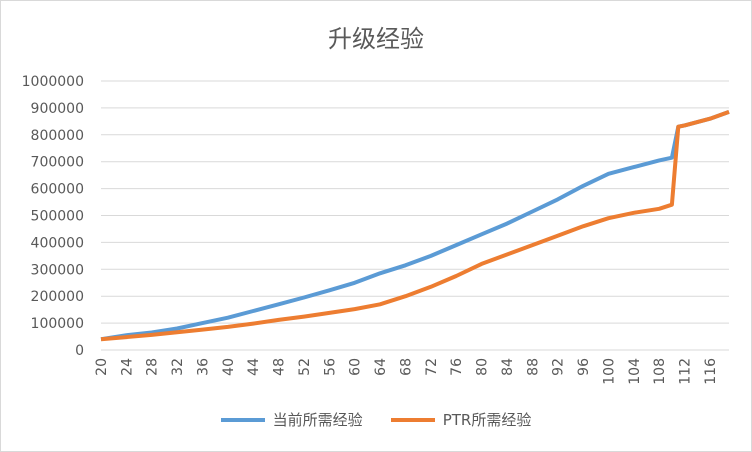 The image size is (752, 452). I want to click on x-tick-label: 44, so click(254, 367).